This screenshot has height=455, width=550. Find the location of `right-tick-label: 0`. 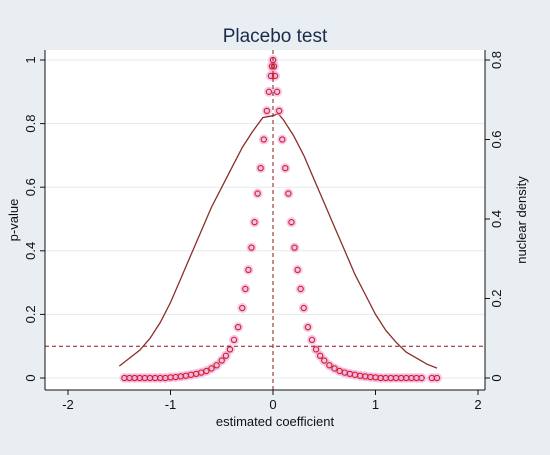

right-tick-label: 0 is located at coordinates (496, 377).